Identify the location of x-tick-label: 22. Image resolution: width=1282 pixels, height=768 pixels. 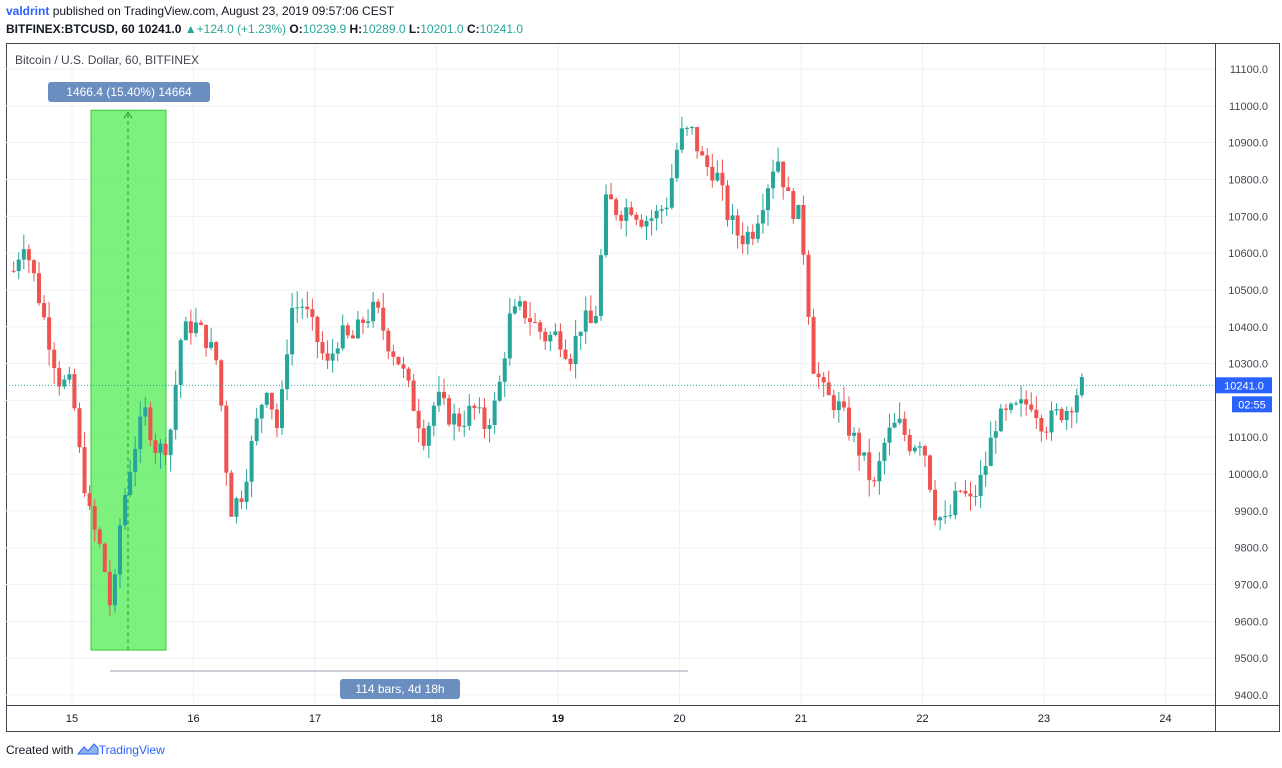
(922, 719).